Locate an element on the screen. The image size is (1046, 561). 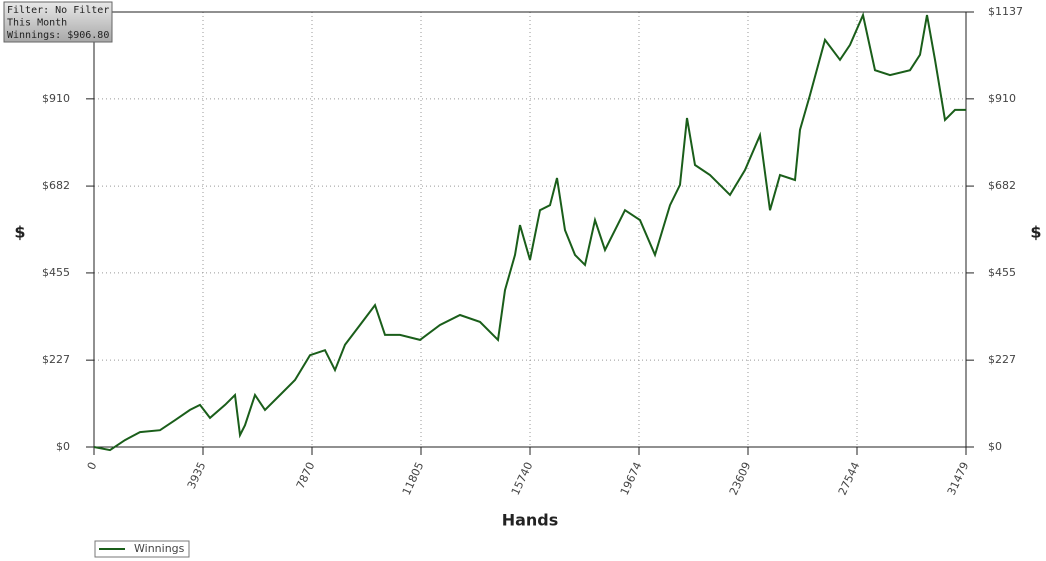
info-box-bg is located at coordinates (58, 22).